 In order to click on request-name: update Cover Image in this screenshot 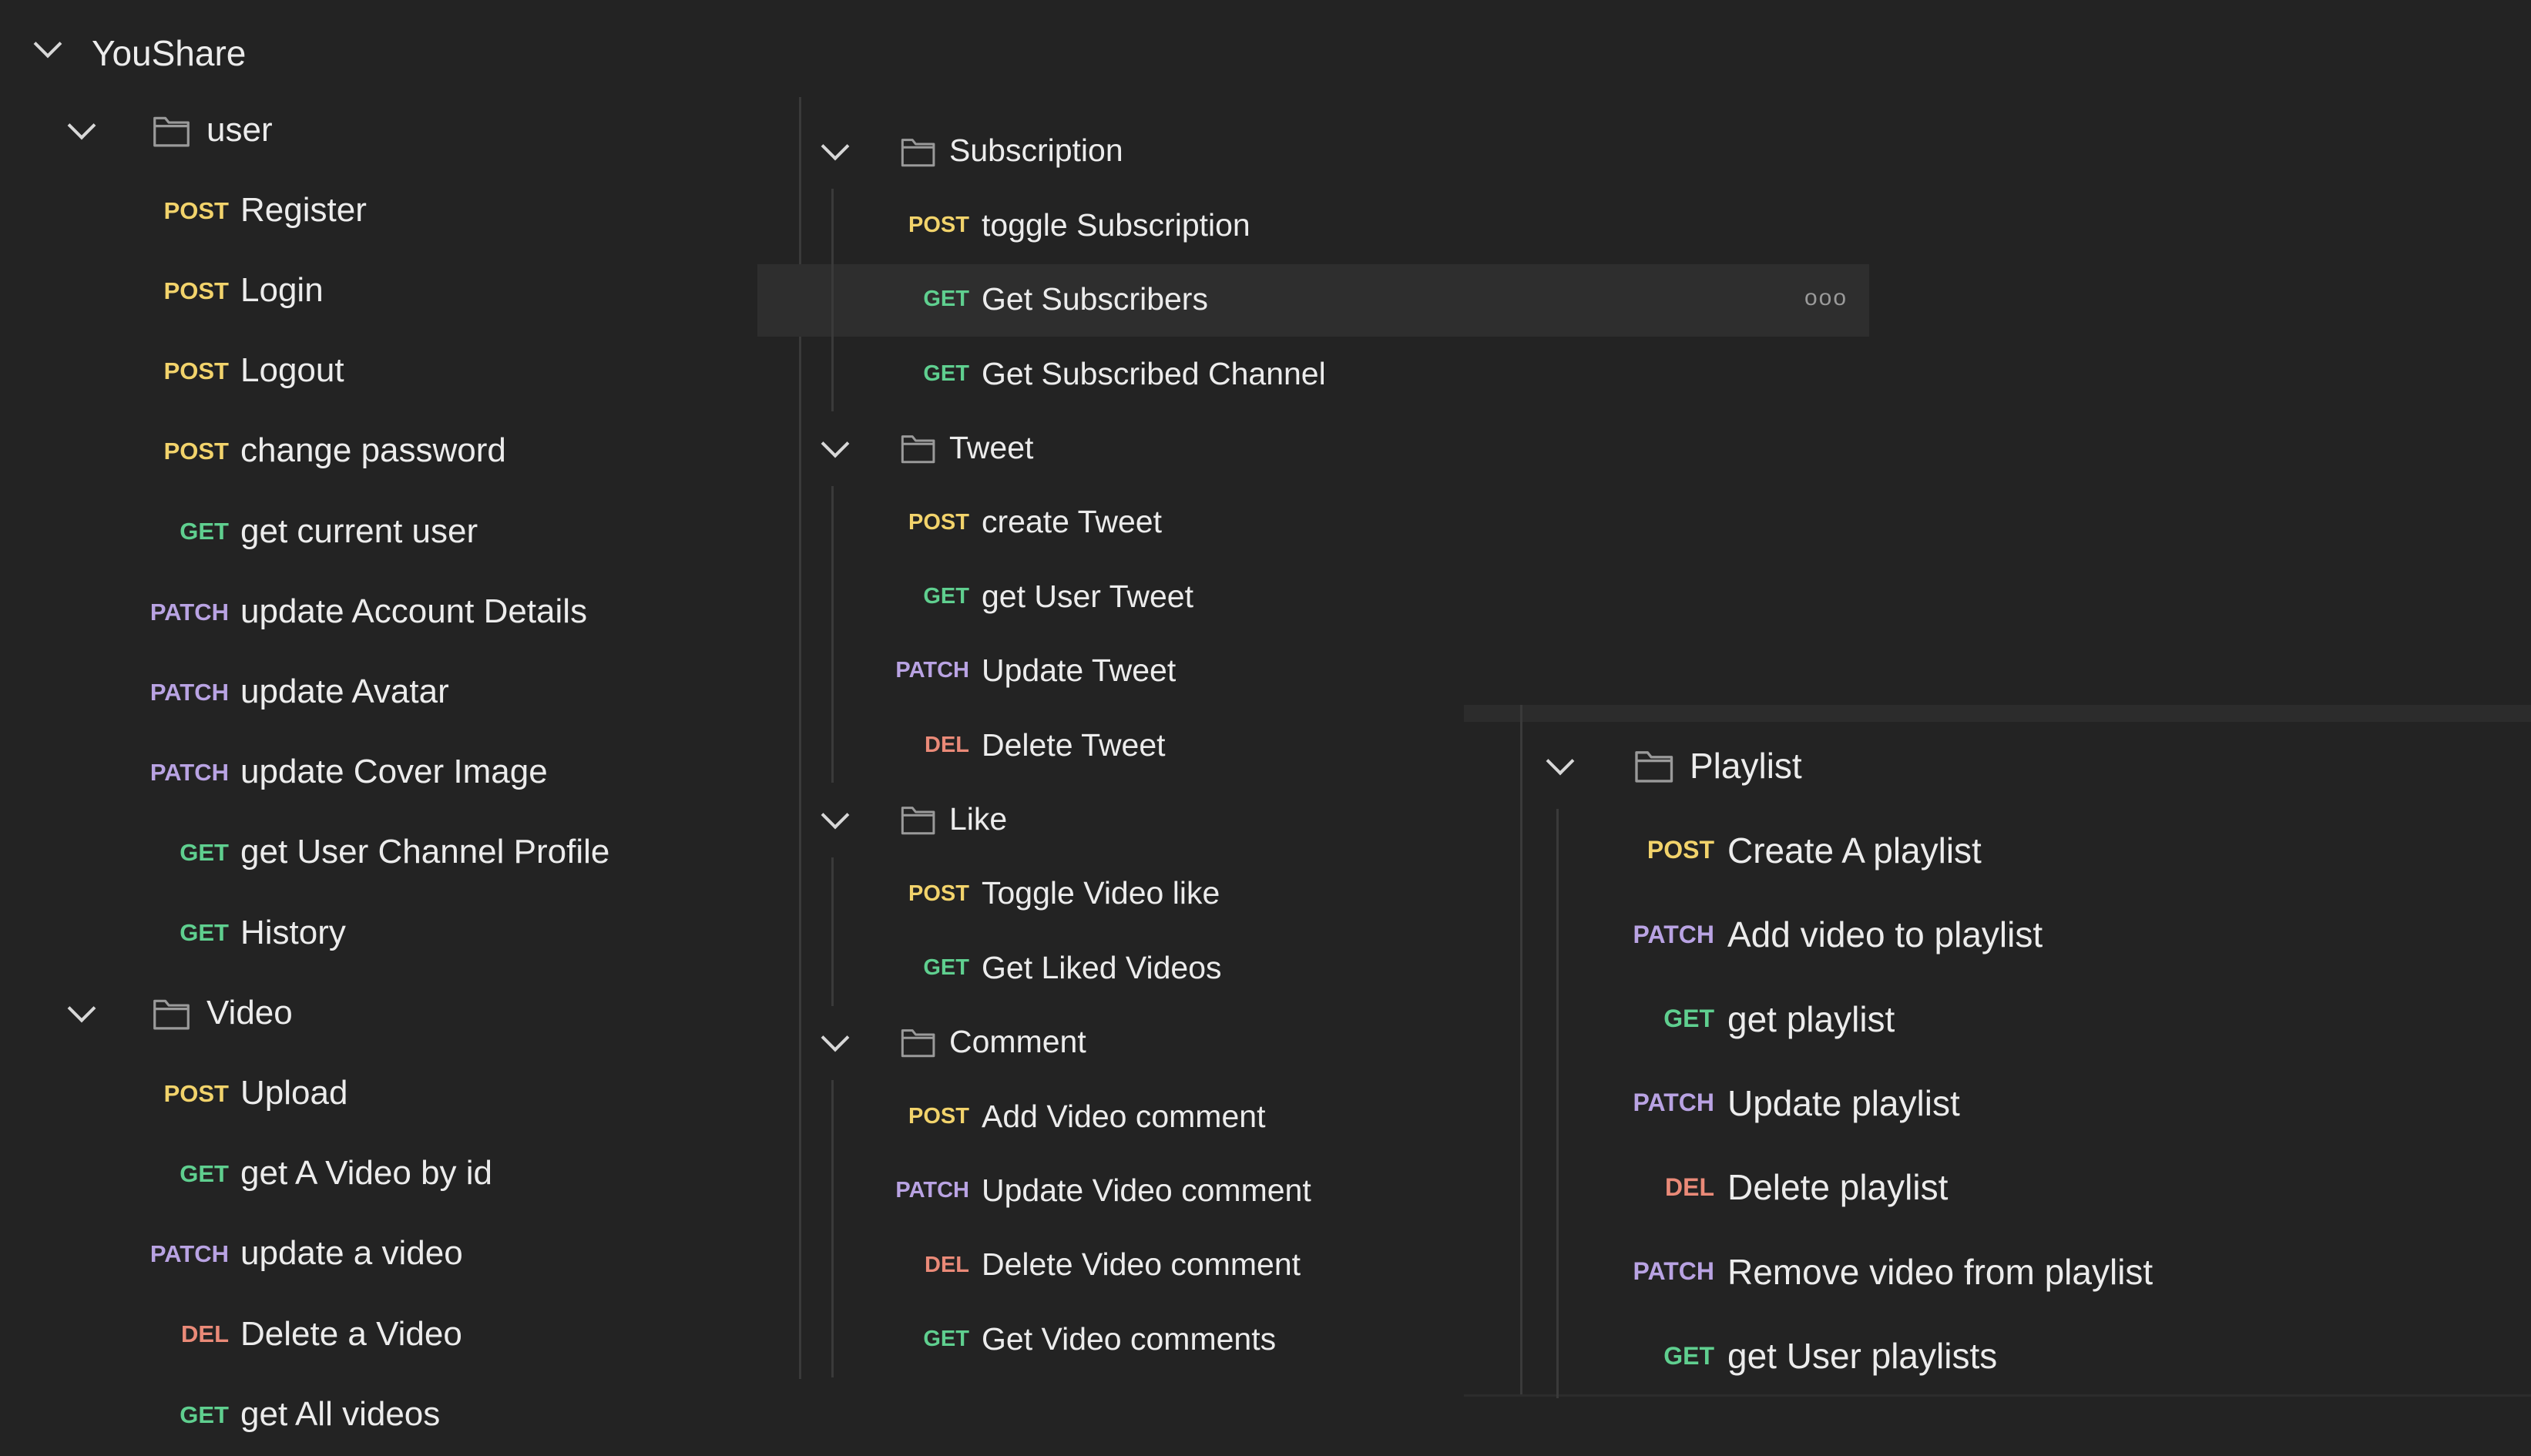, I will do `click(394, 772)`.